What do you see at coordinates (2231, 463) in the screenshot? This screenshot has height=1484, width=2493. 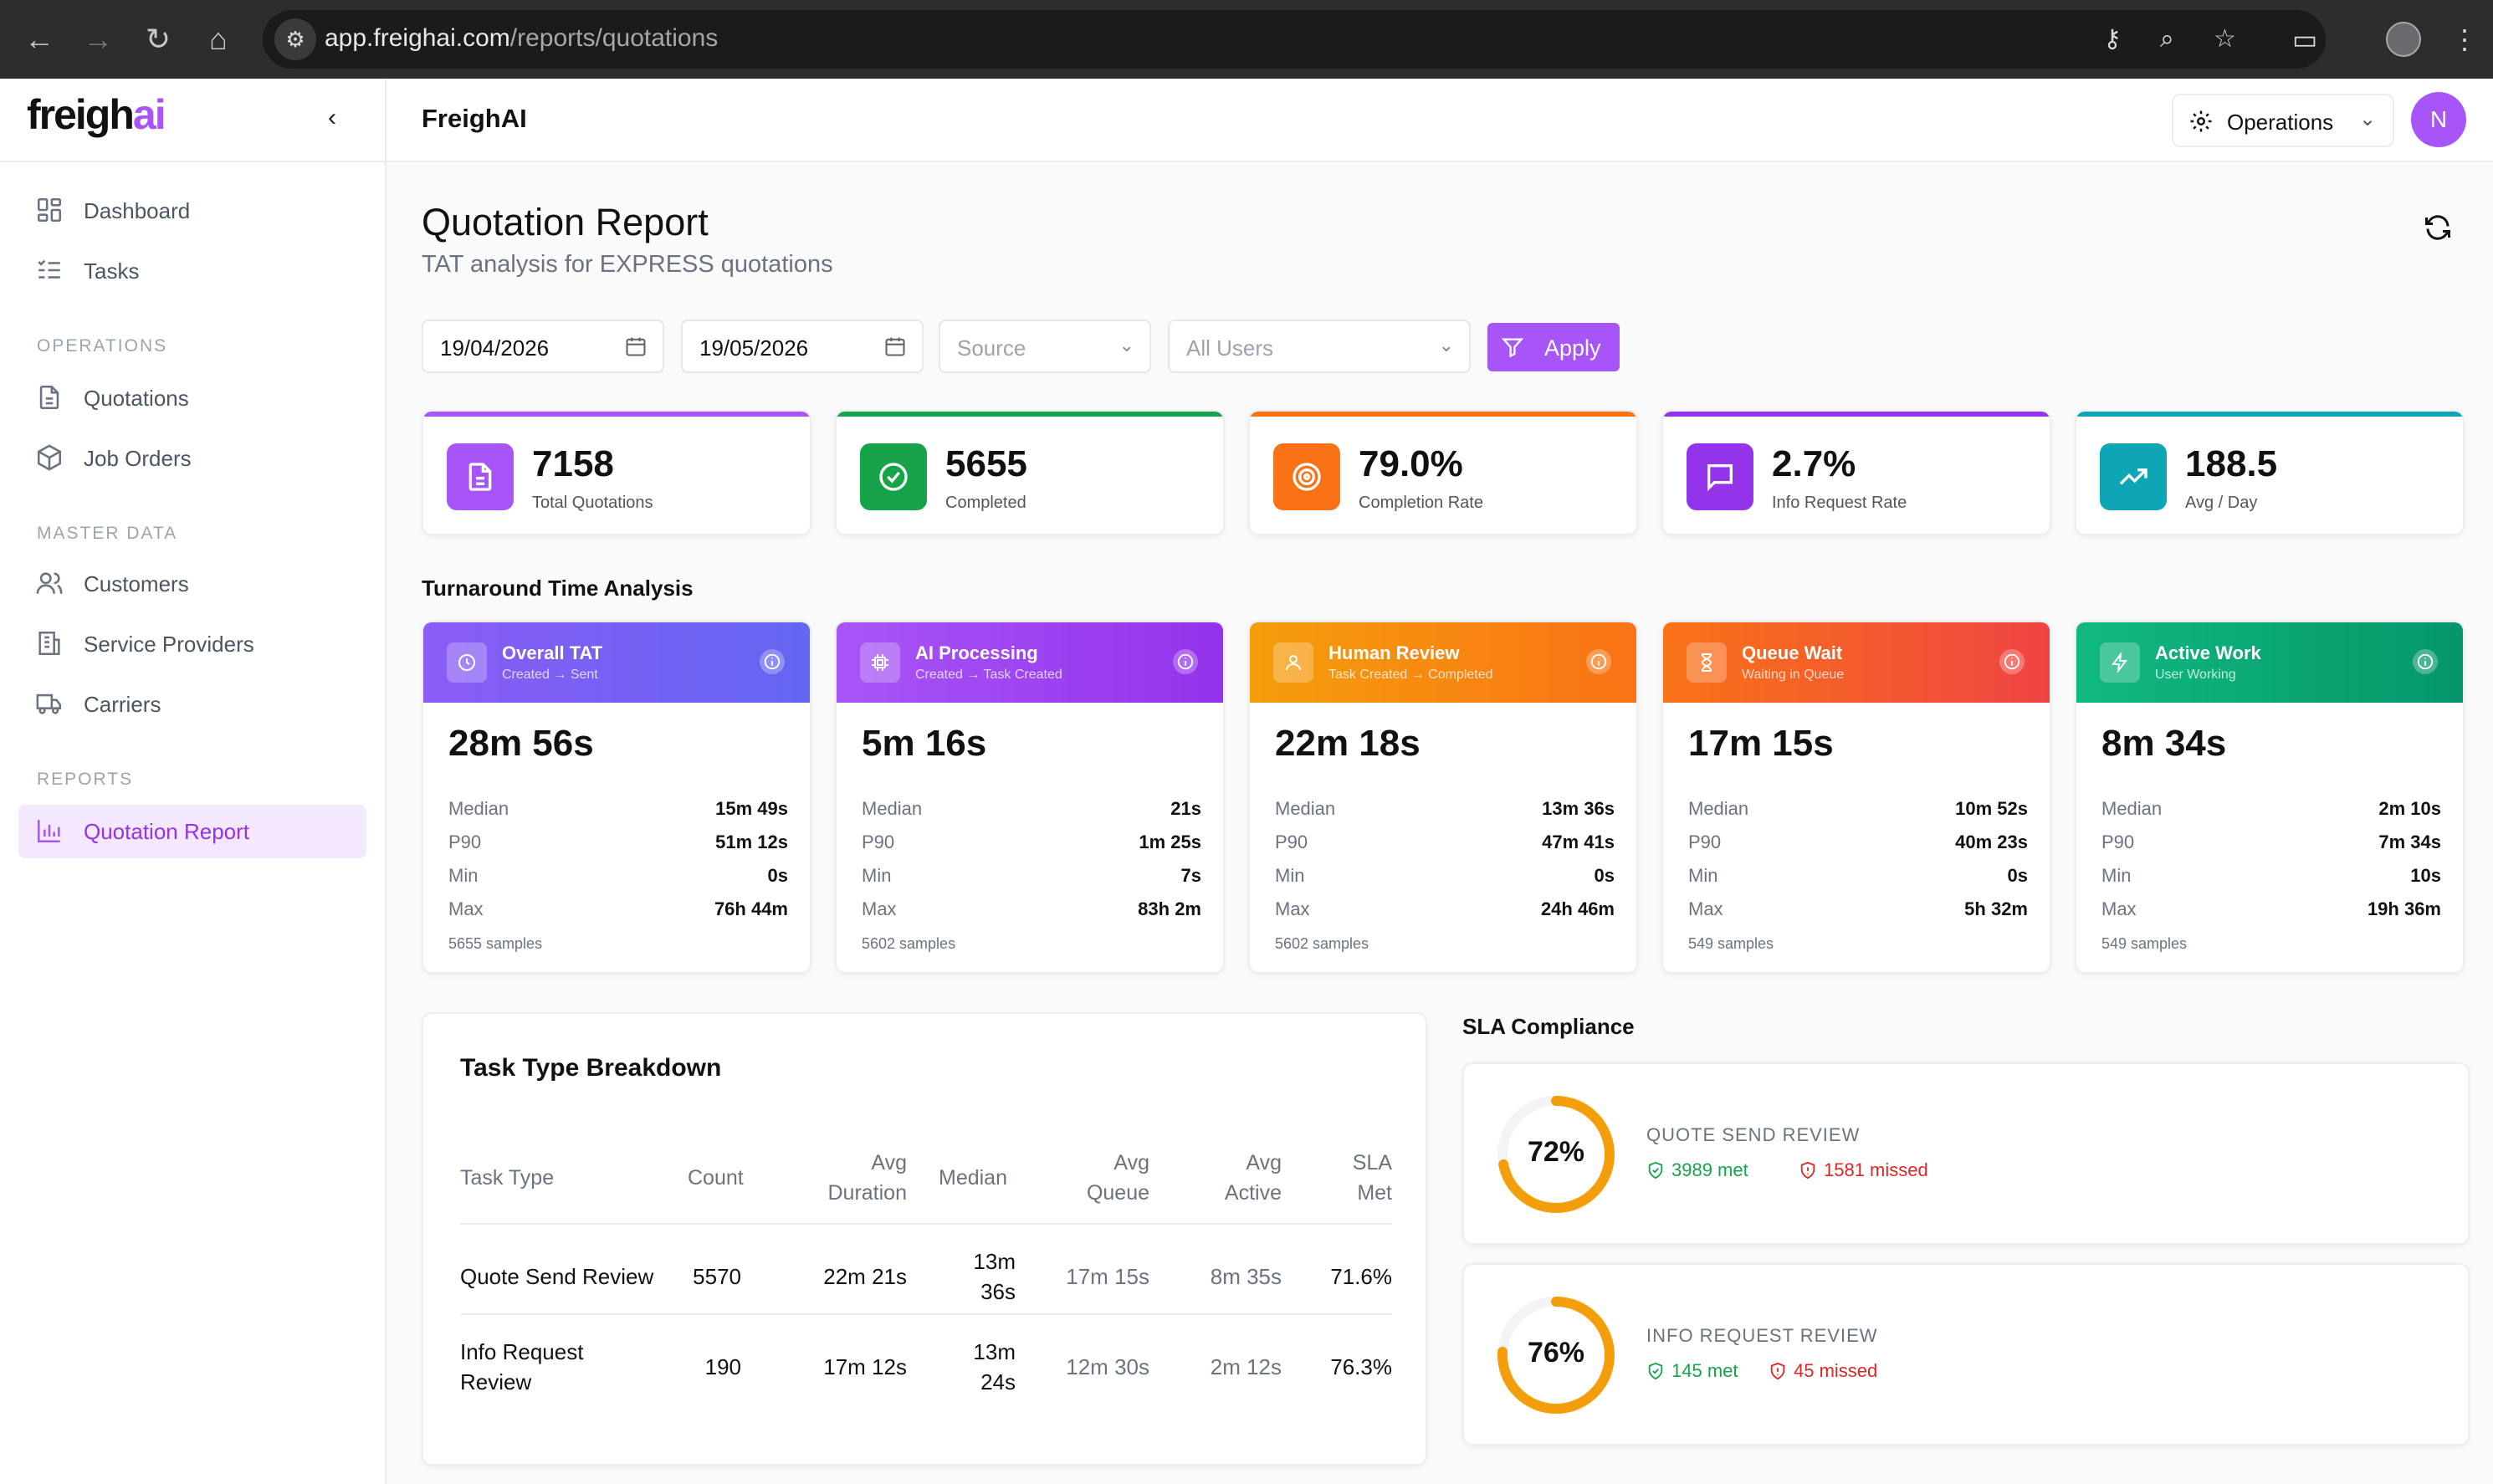 I see `stat-value: 188.5` at bounding box center [2231, 463].